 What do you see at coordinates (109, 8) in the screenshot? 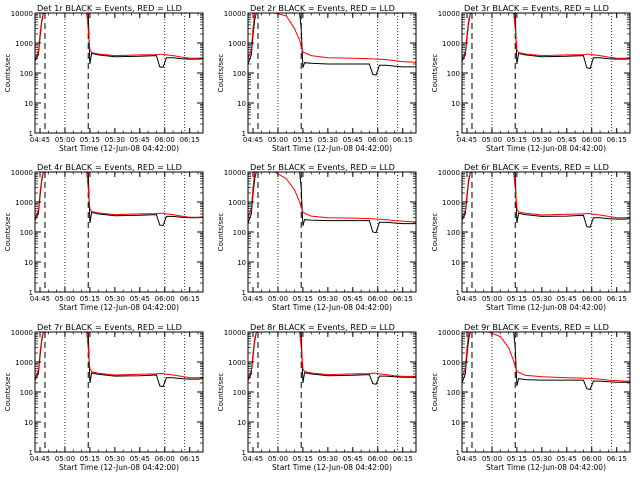
I see `chart-title: Det 1r BLACK = Events, RED = LLD` at bounding box center [109, 8].